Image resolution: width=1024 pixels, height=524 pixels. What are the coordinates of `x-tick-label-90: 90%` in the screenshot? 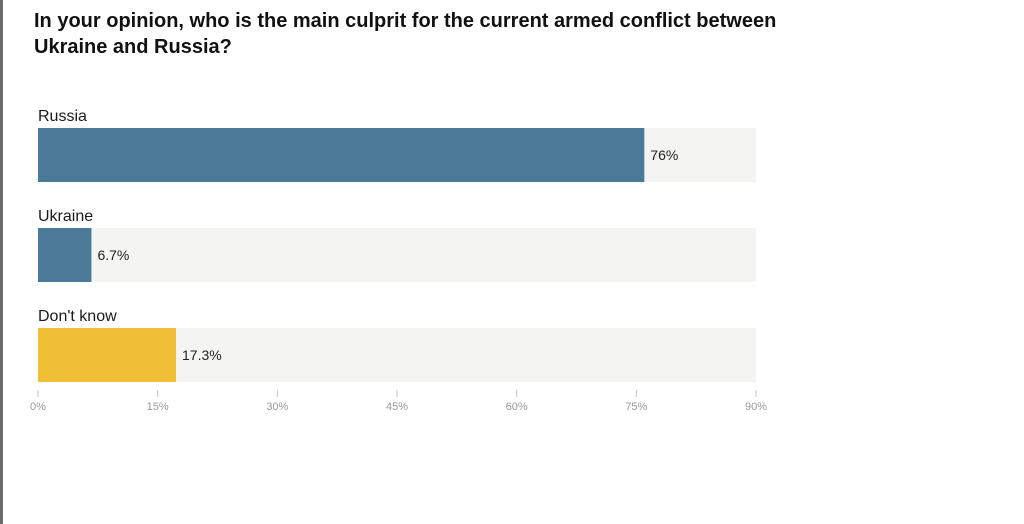 It's located at (756, 407).